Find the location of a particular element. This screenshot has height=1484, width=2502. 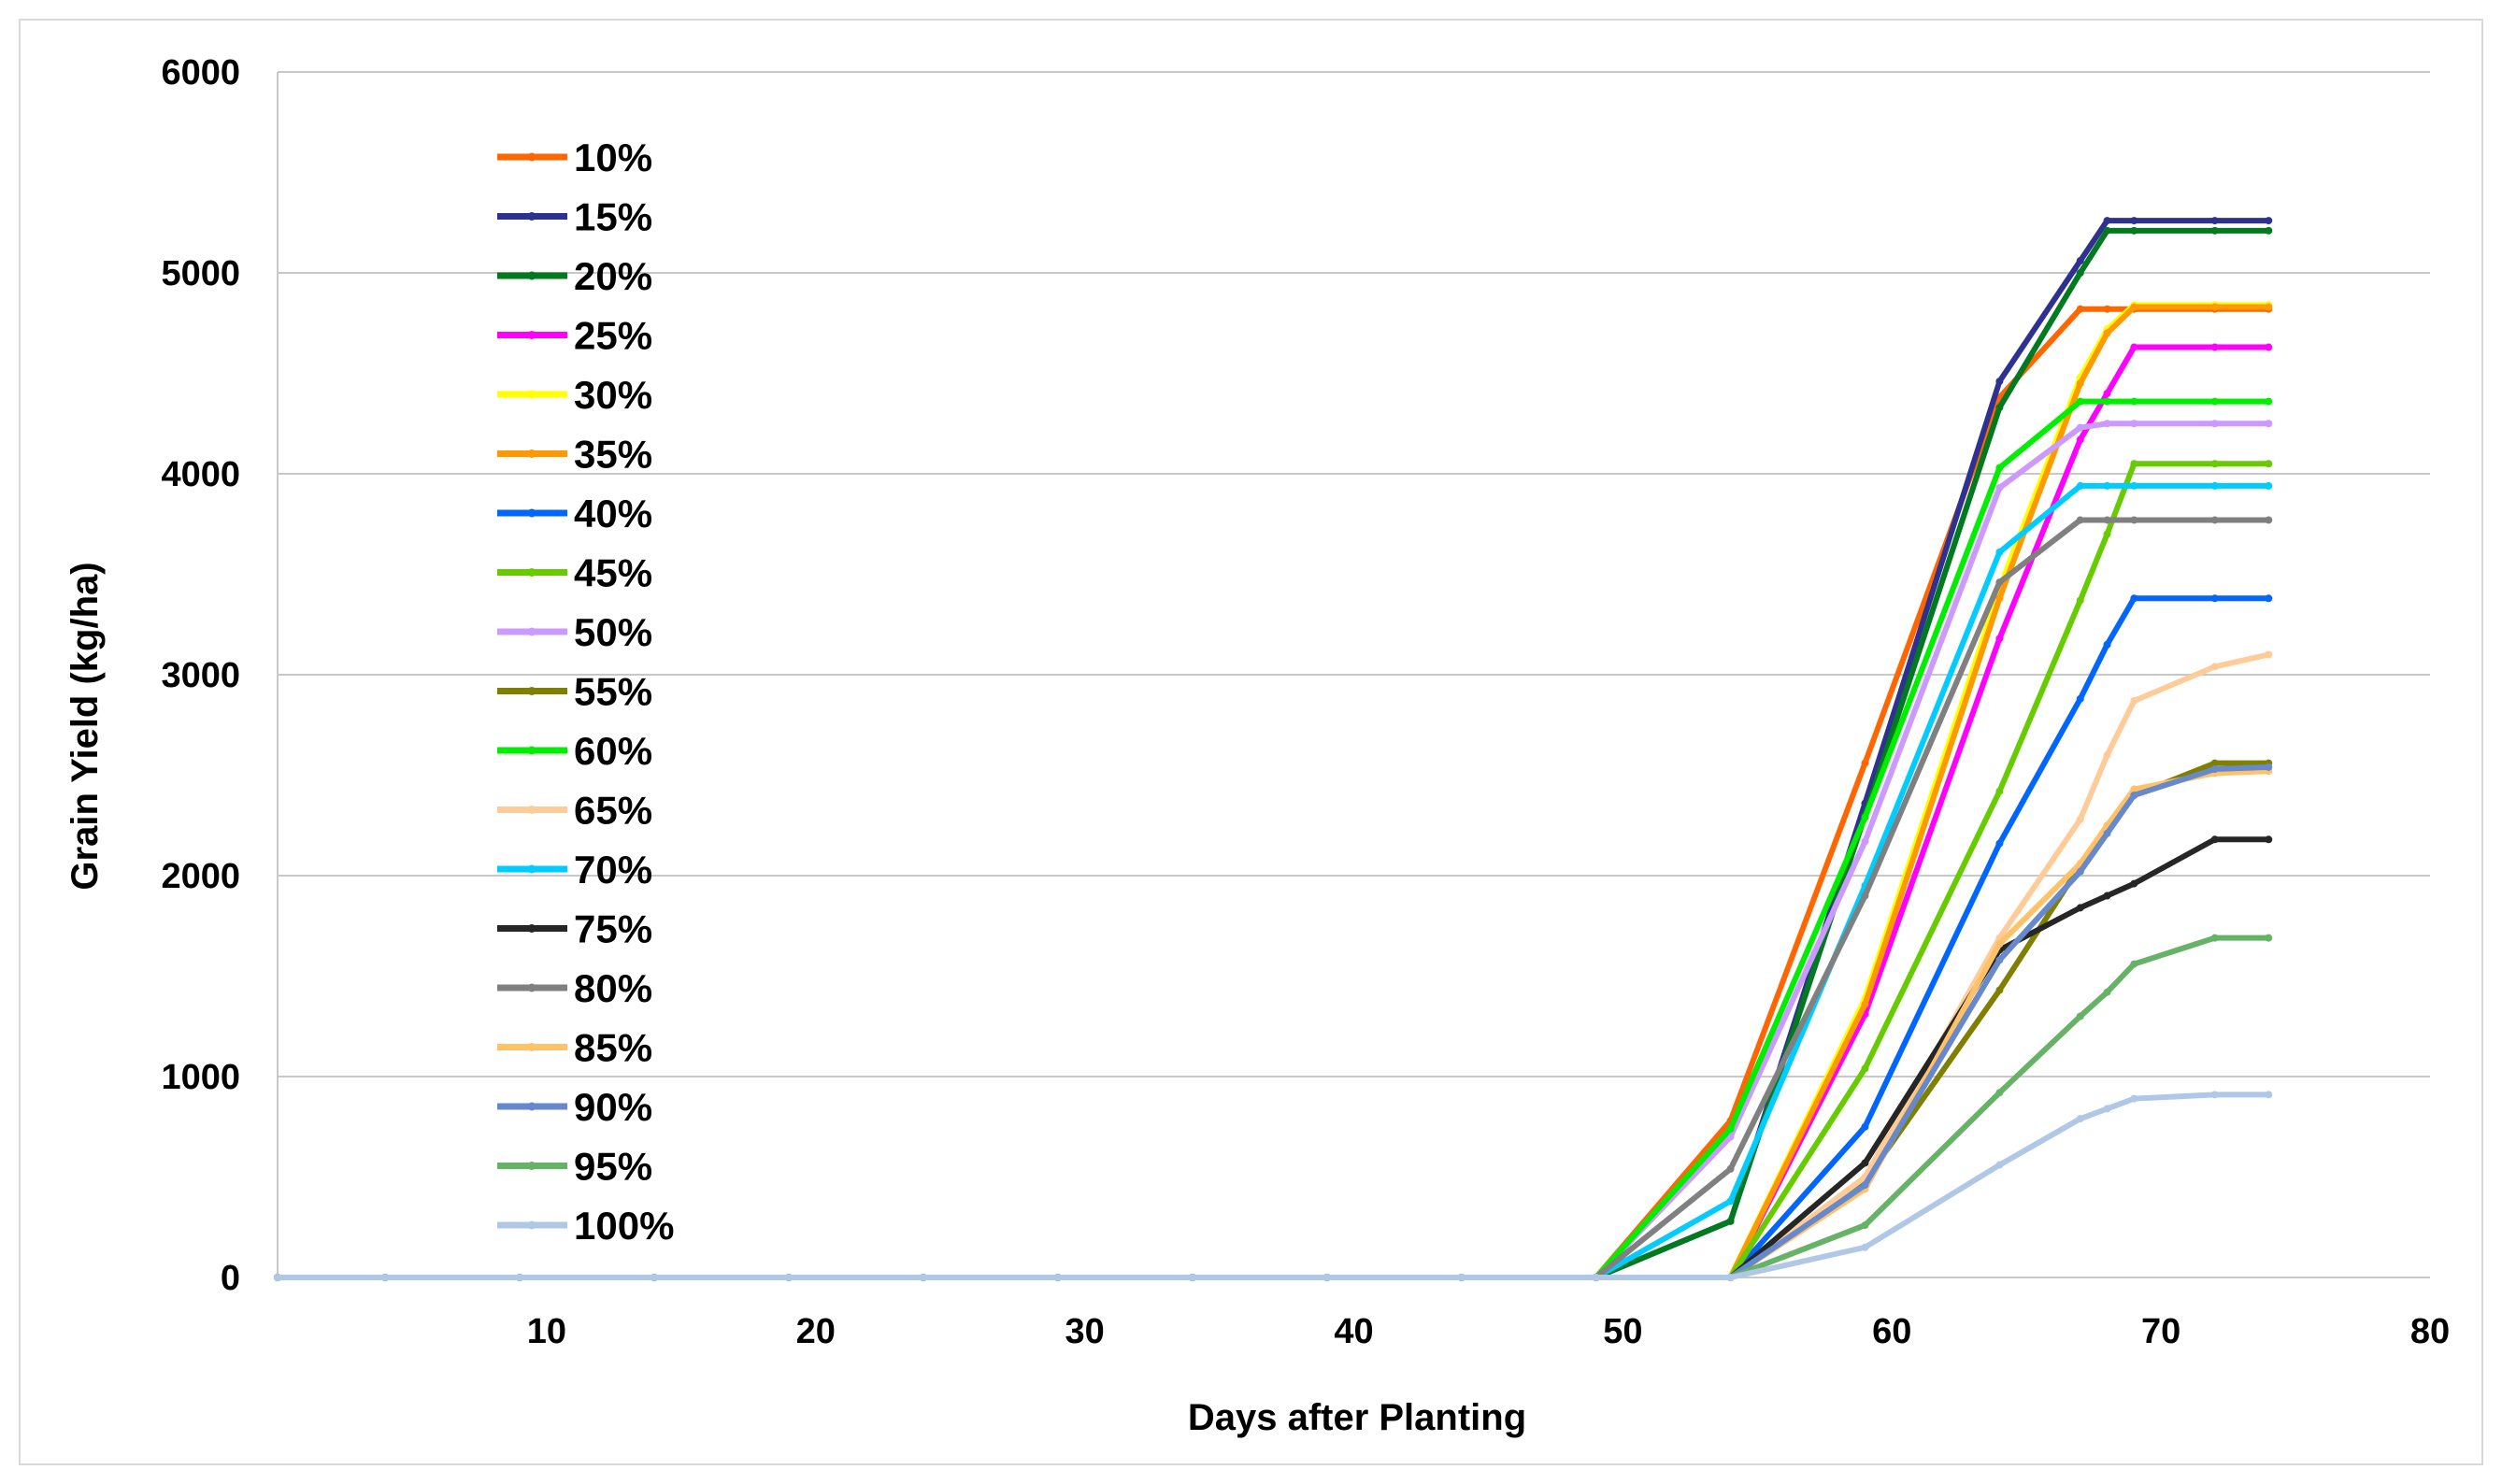

y-tick-label: 6000 is located at coordinates (200, 73).